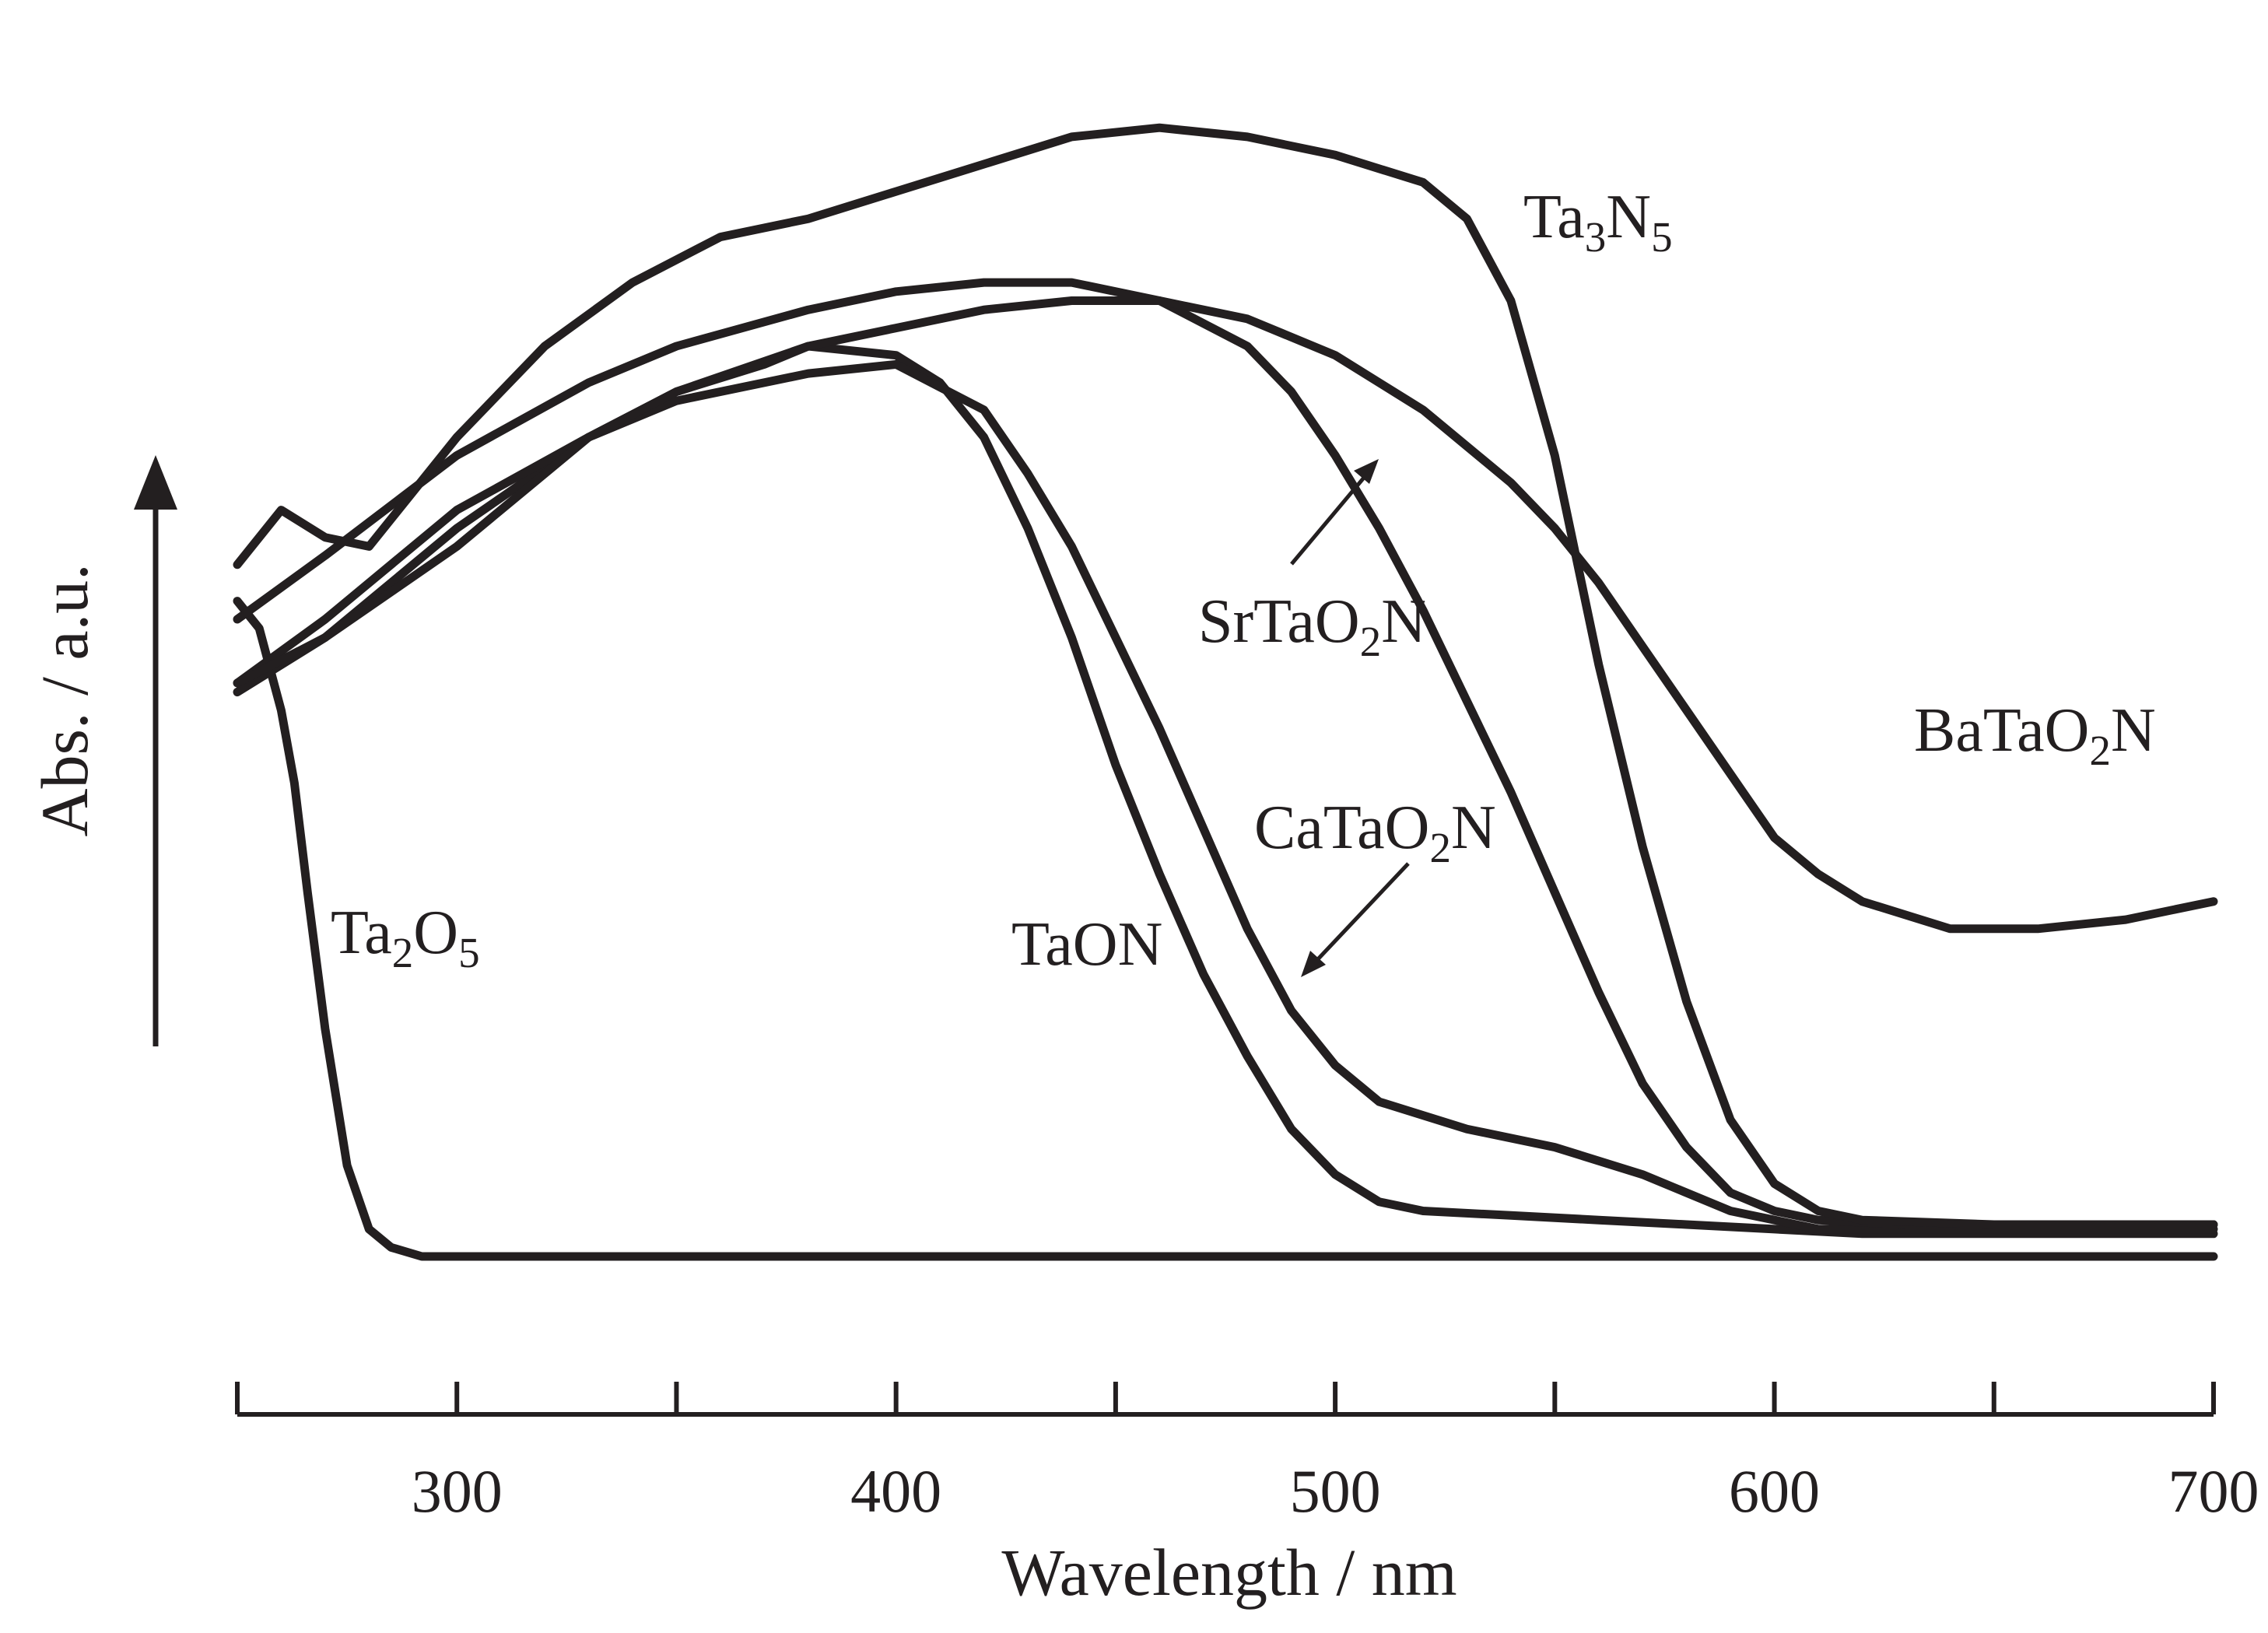 This screenshot has width=2268, height=1633. I want to click on catao2n-arrow-head, so click(1314, 964).